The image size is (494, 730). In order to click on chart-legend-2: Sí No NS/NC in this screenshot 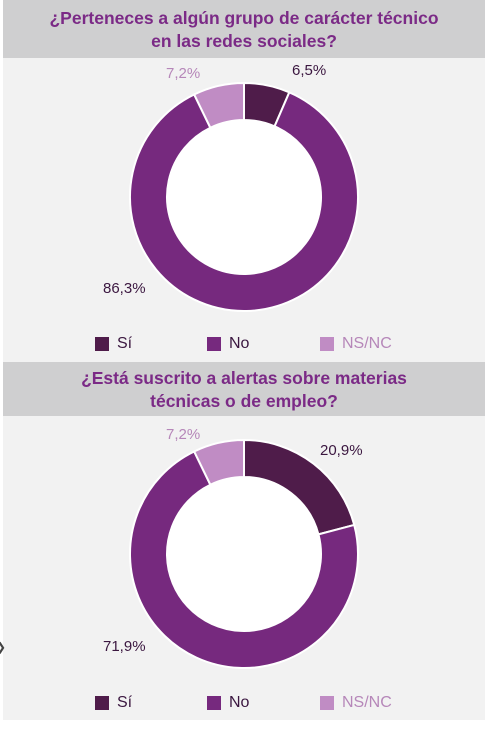, I will do `click(244, 703)`.